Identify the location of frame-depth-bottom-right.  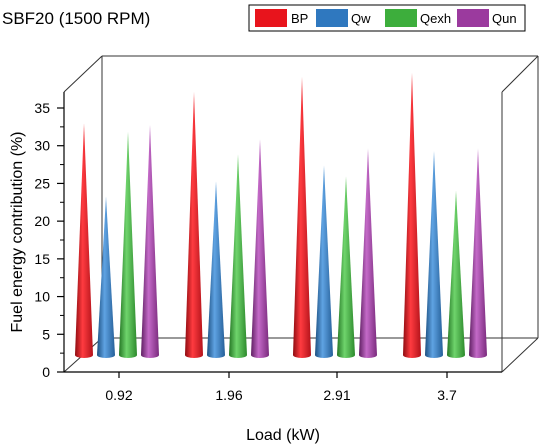
(520, 355).